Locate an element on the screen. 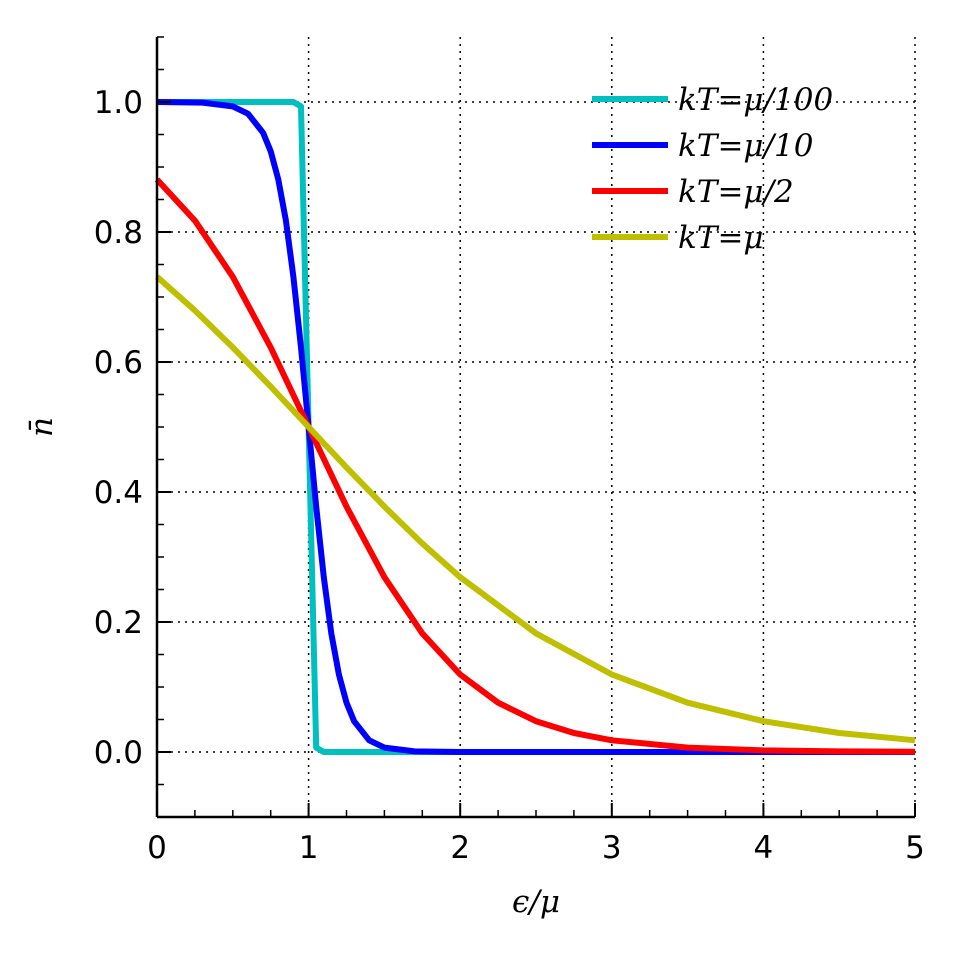 Image resolution: width=960 pixels, height=957 pixels. legend-label-2: kT=μ/2 is located at coordinates (736, 192).